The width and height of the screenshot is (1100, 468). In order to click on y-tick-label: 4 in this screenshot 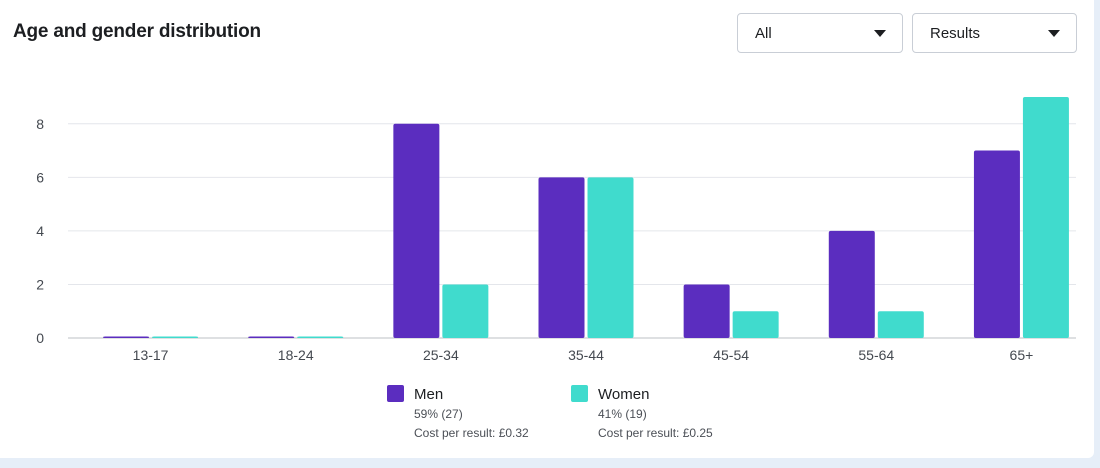, I will do `click(40, 231)`.